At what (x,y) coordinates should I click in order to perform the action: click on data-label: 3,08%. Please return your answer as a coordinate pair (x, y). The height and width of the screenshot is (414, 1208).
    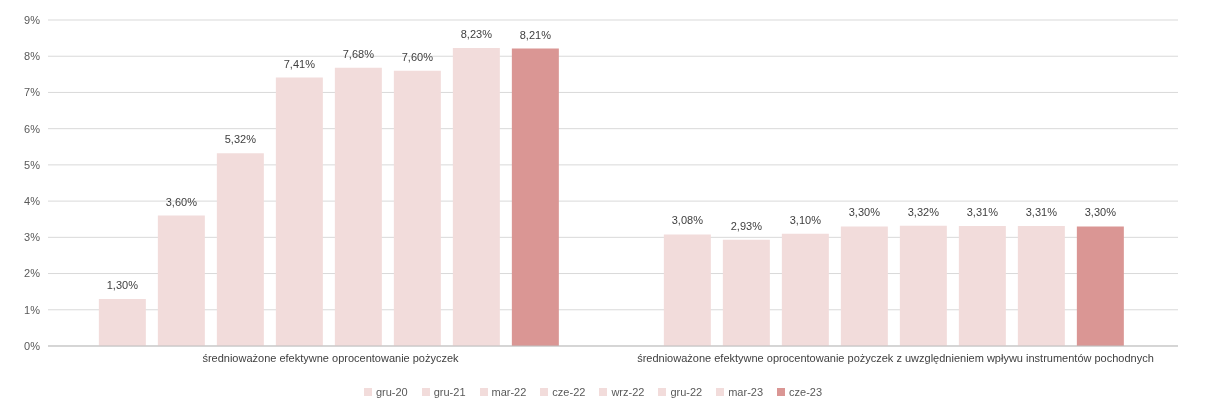
    Looking at the image, I should click on (687, 220).